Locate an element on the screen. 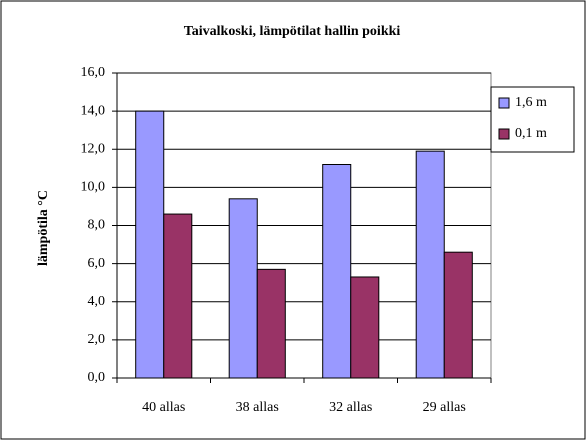 This screenshot has height=440, width=586. y-tick-label: 0,0 is located at coordinates (97, 377).